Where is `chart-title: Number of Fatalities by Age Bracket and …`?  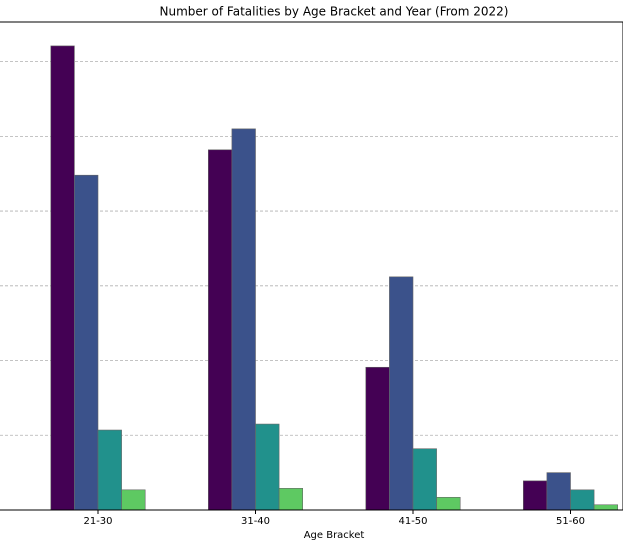
chart-title: Number of Fatalities by Age Bracket and … is located at coordinates (334, 12).